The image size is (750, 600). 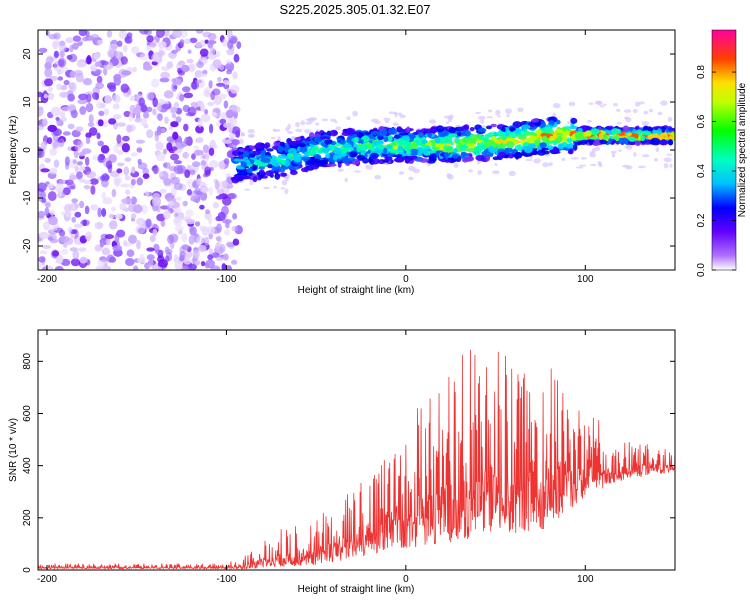 What do you see at coordinates (27, 102) in the screenshot?
I see `y-tick-label: 10` at bounding box center [27, 102].